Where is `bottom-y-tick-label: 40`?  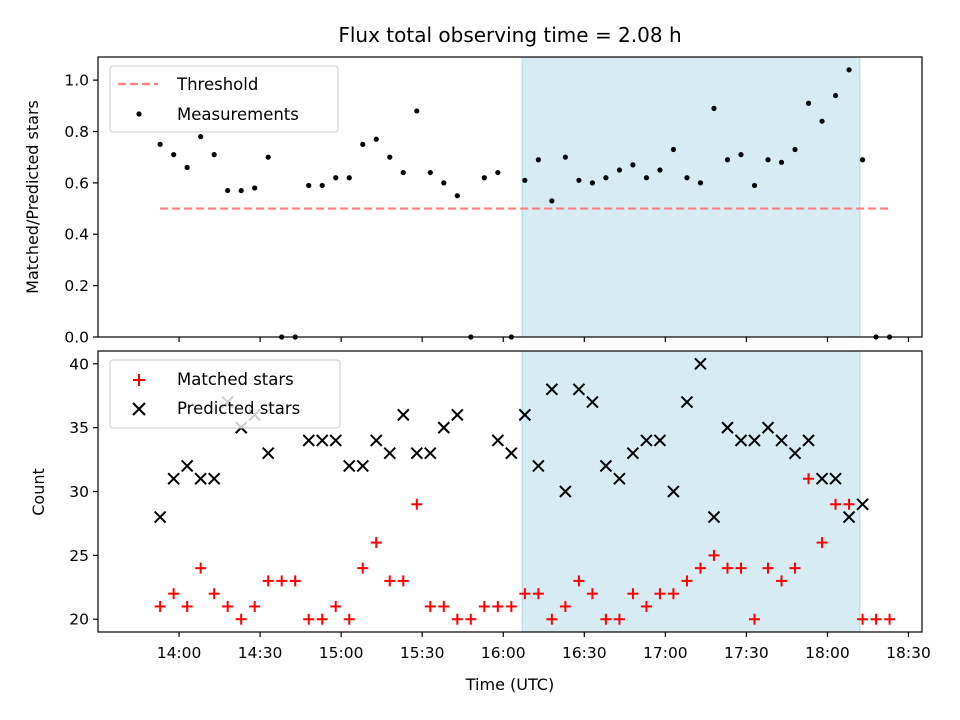
bottom-y-tick-label: 40 is located at coordinates (79, 364).